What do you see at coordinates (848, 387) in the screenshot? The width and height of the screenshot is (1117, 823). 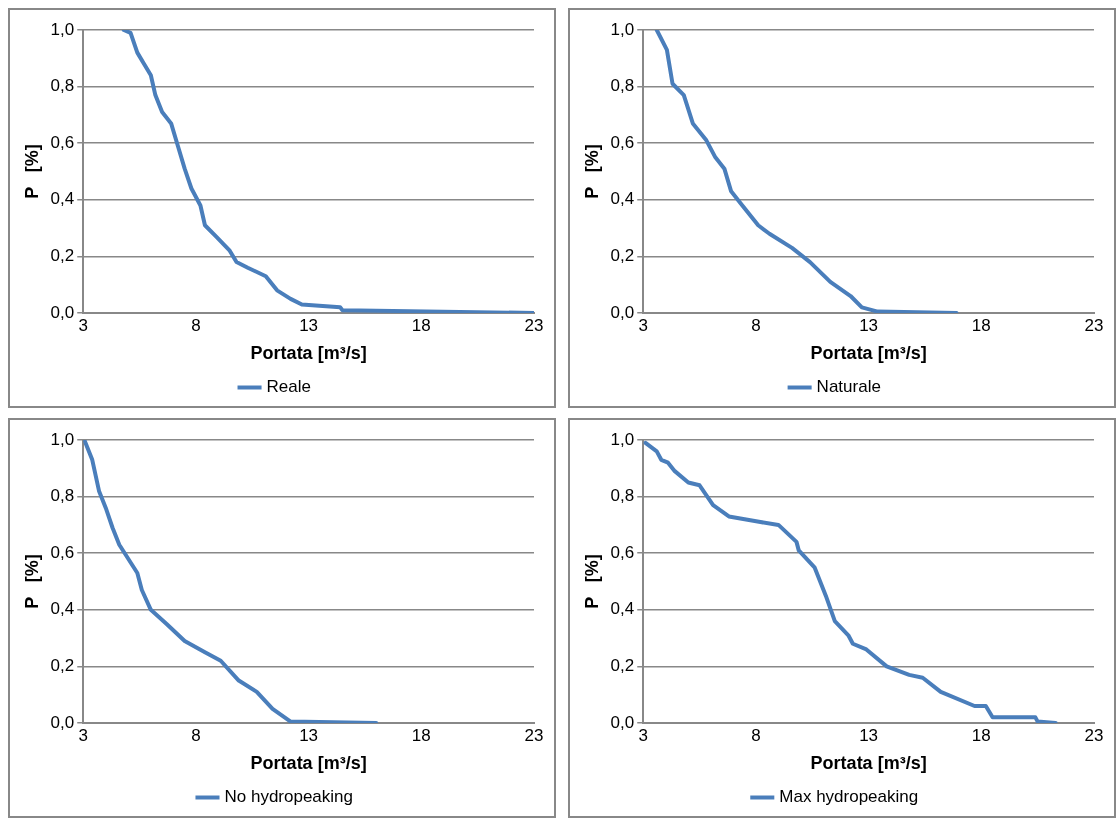 I see `legend-label: Naturale` at bounding box center [848, 387].